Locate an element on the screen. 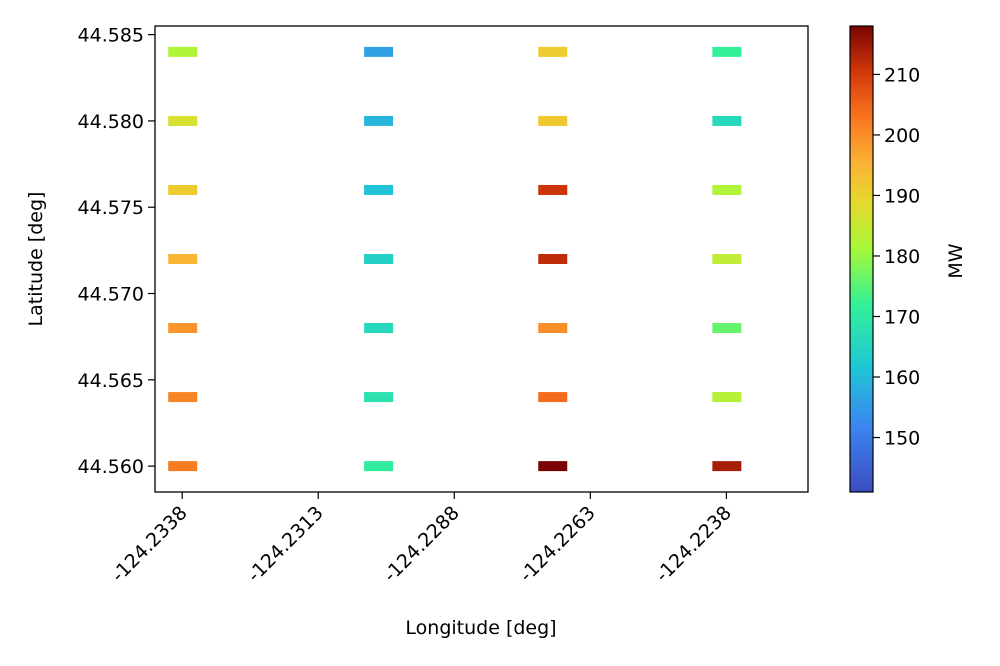 This screenshot has width=1000, height=666. y-tick-label: 44.570 is located at coordinates (111, 295).